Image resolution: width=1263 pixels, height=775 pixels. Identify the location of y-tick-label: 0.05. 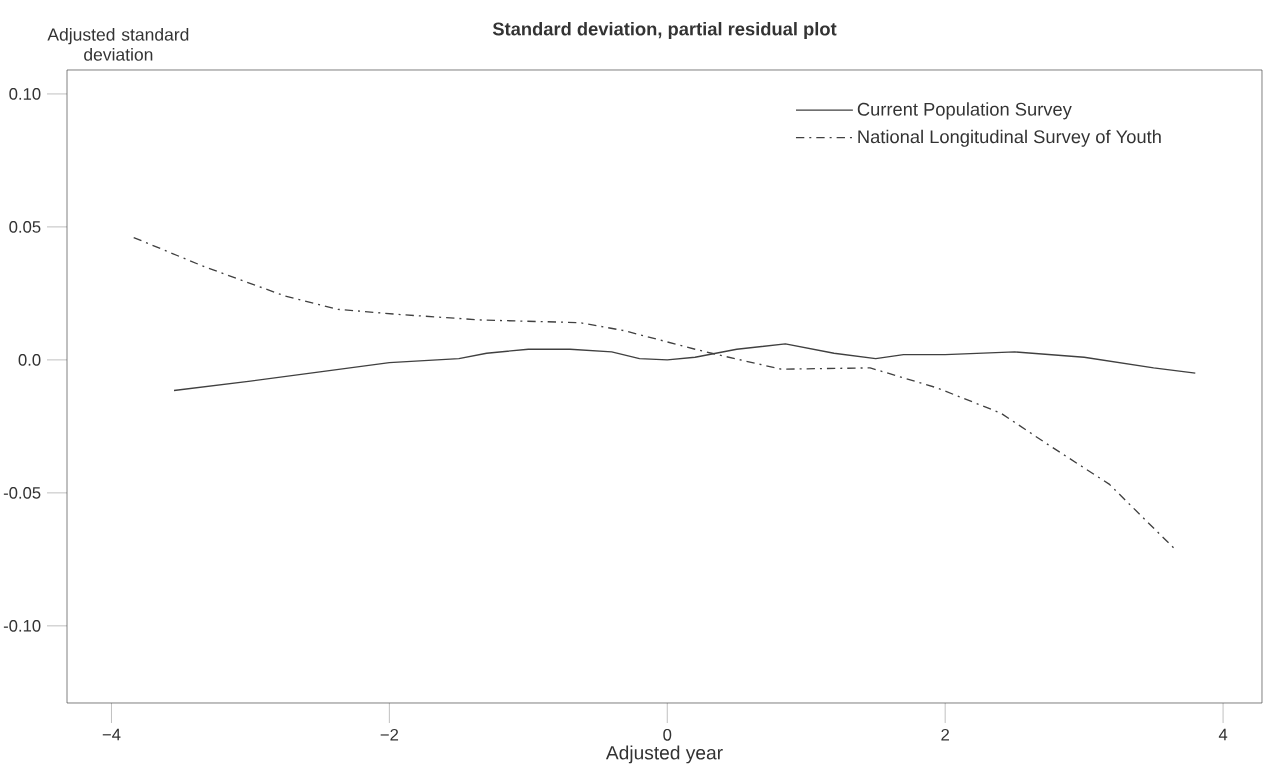
(25, 227).